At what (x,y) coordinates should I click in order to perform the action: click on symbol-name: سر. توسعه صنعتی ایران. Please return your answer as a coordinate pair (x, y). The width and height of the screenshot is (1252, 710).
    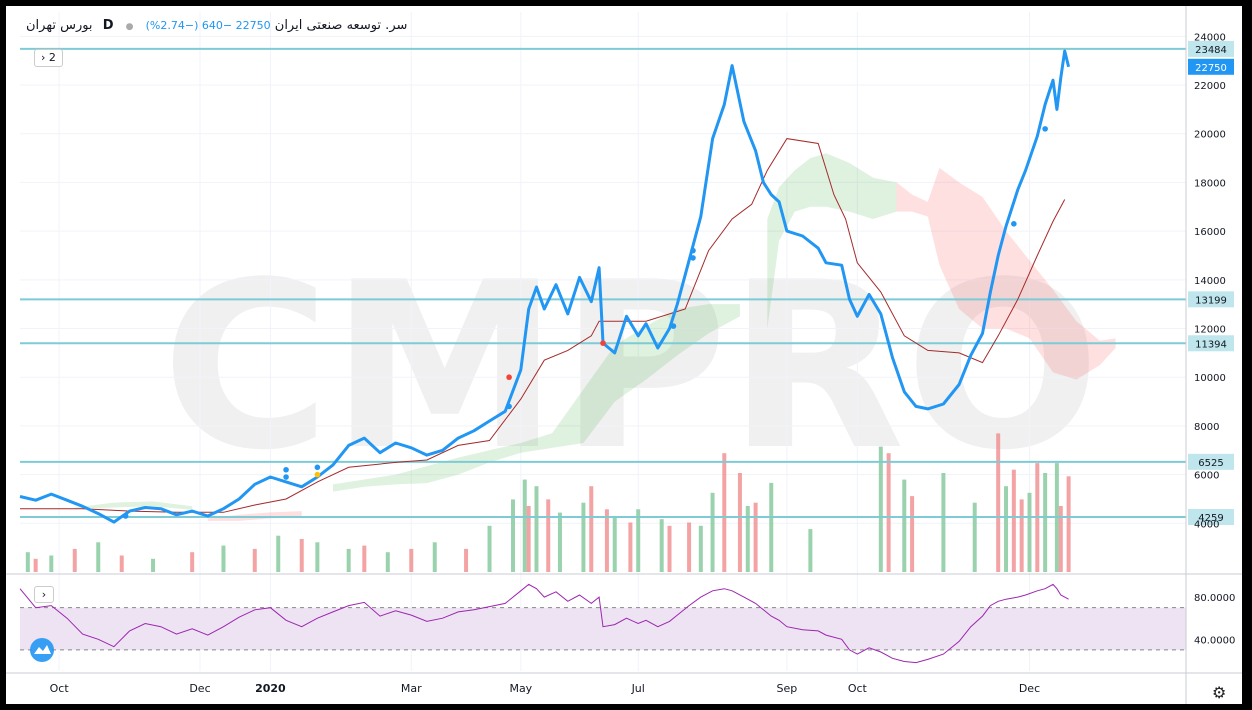
    Looking at the image, I should click on (341, 25).